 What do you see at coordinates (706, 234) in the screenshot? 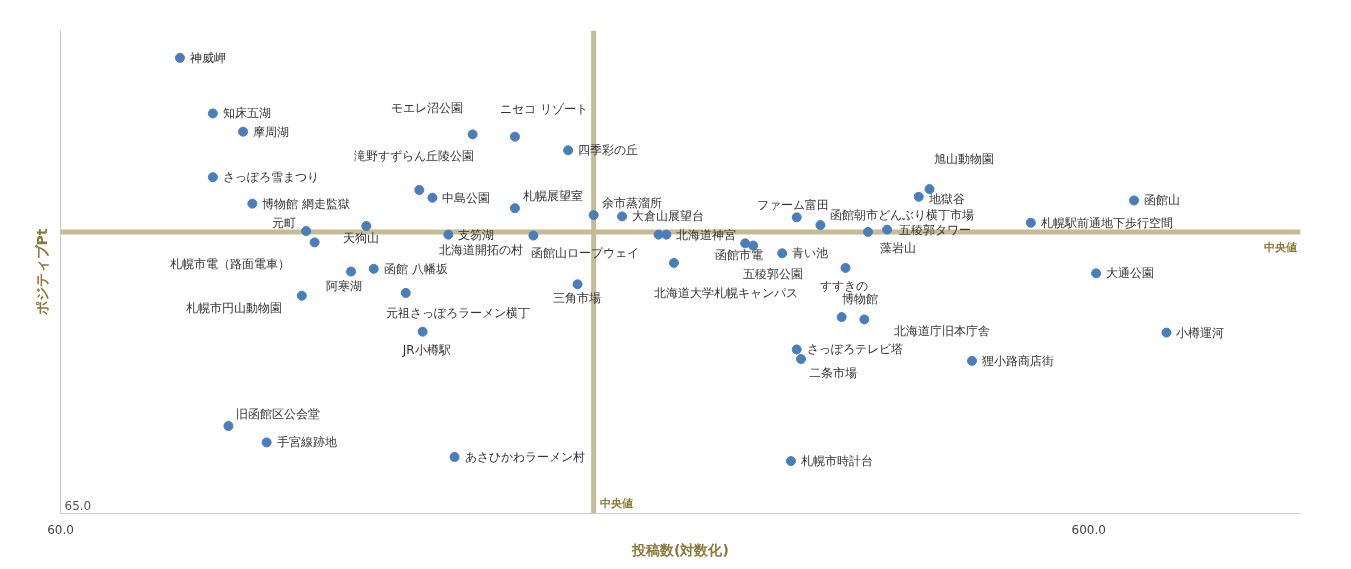
I see `annotation: 北海道神宮` at bounding box center [706, 234].